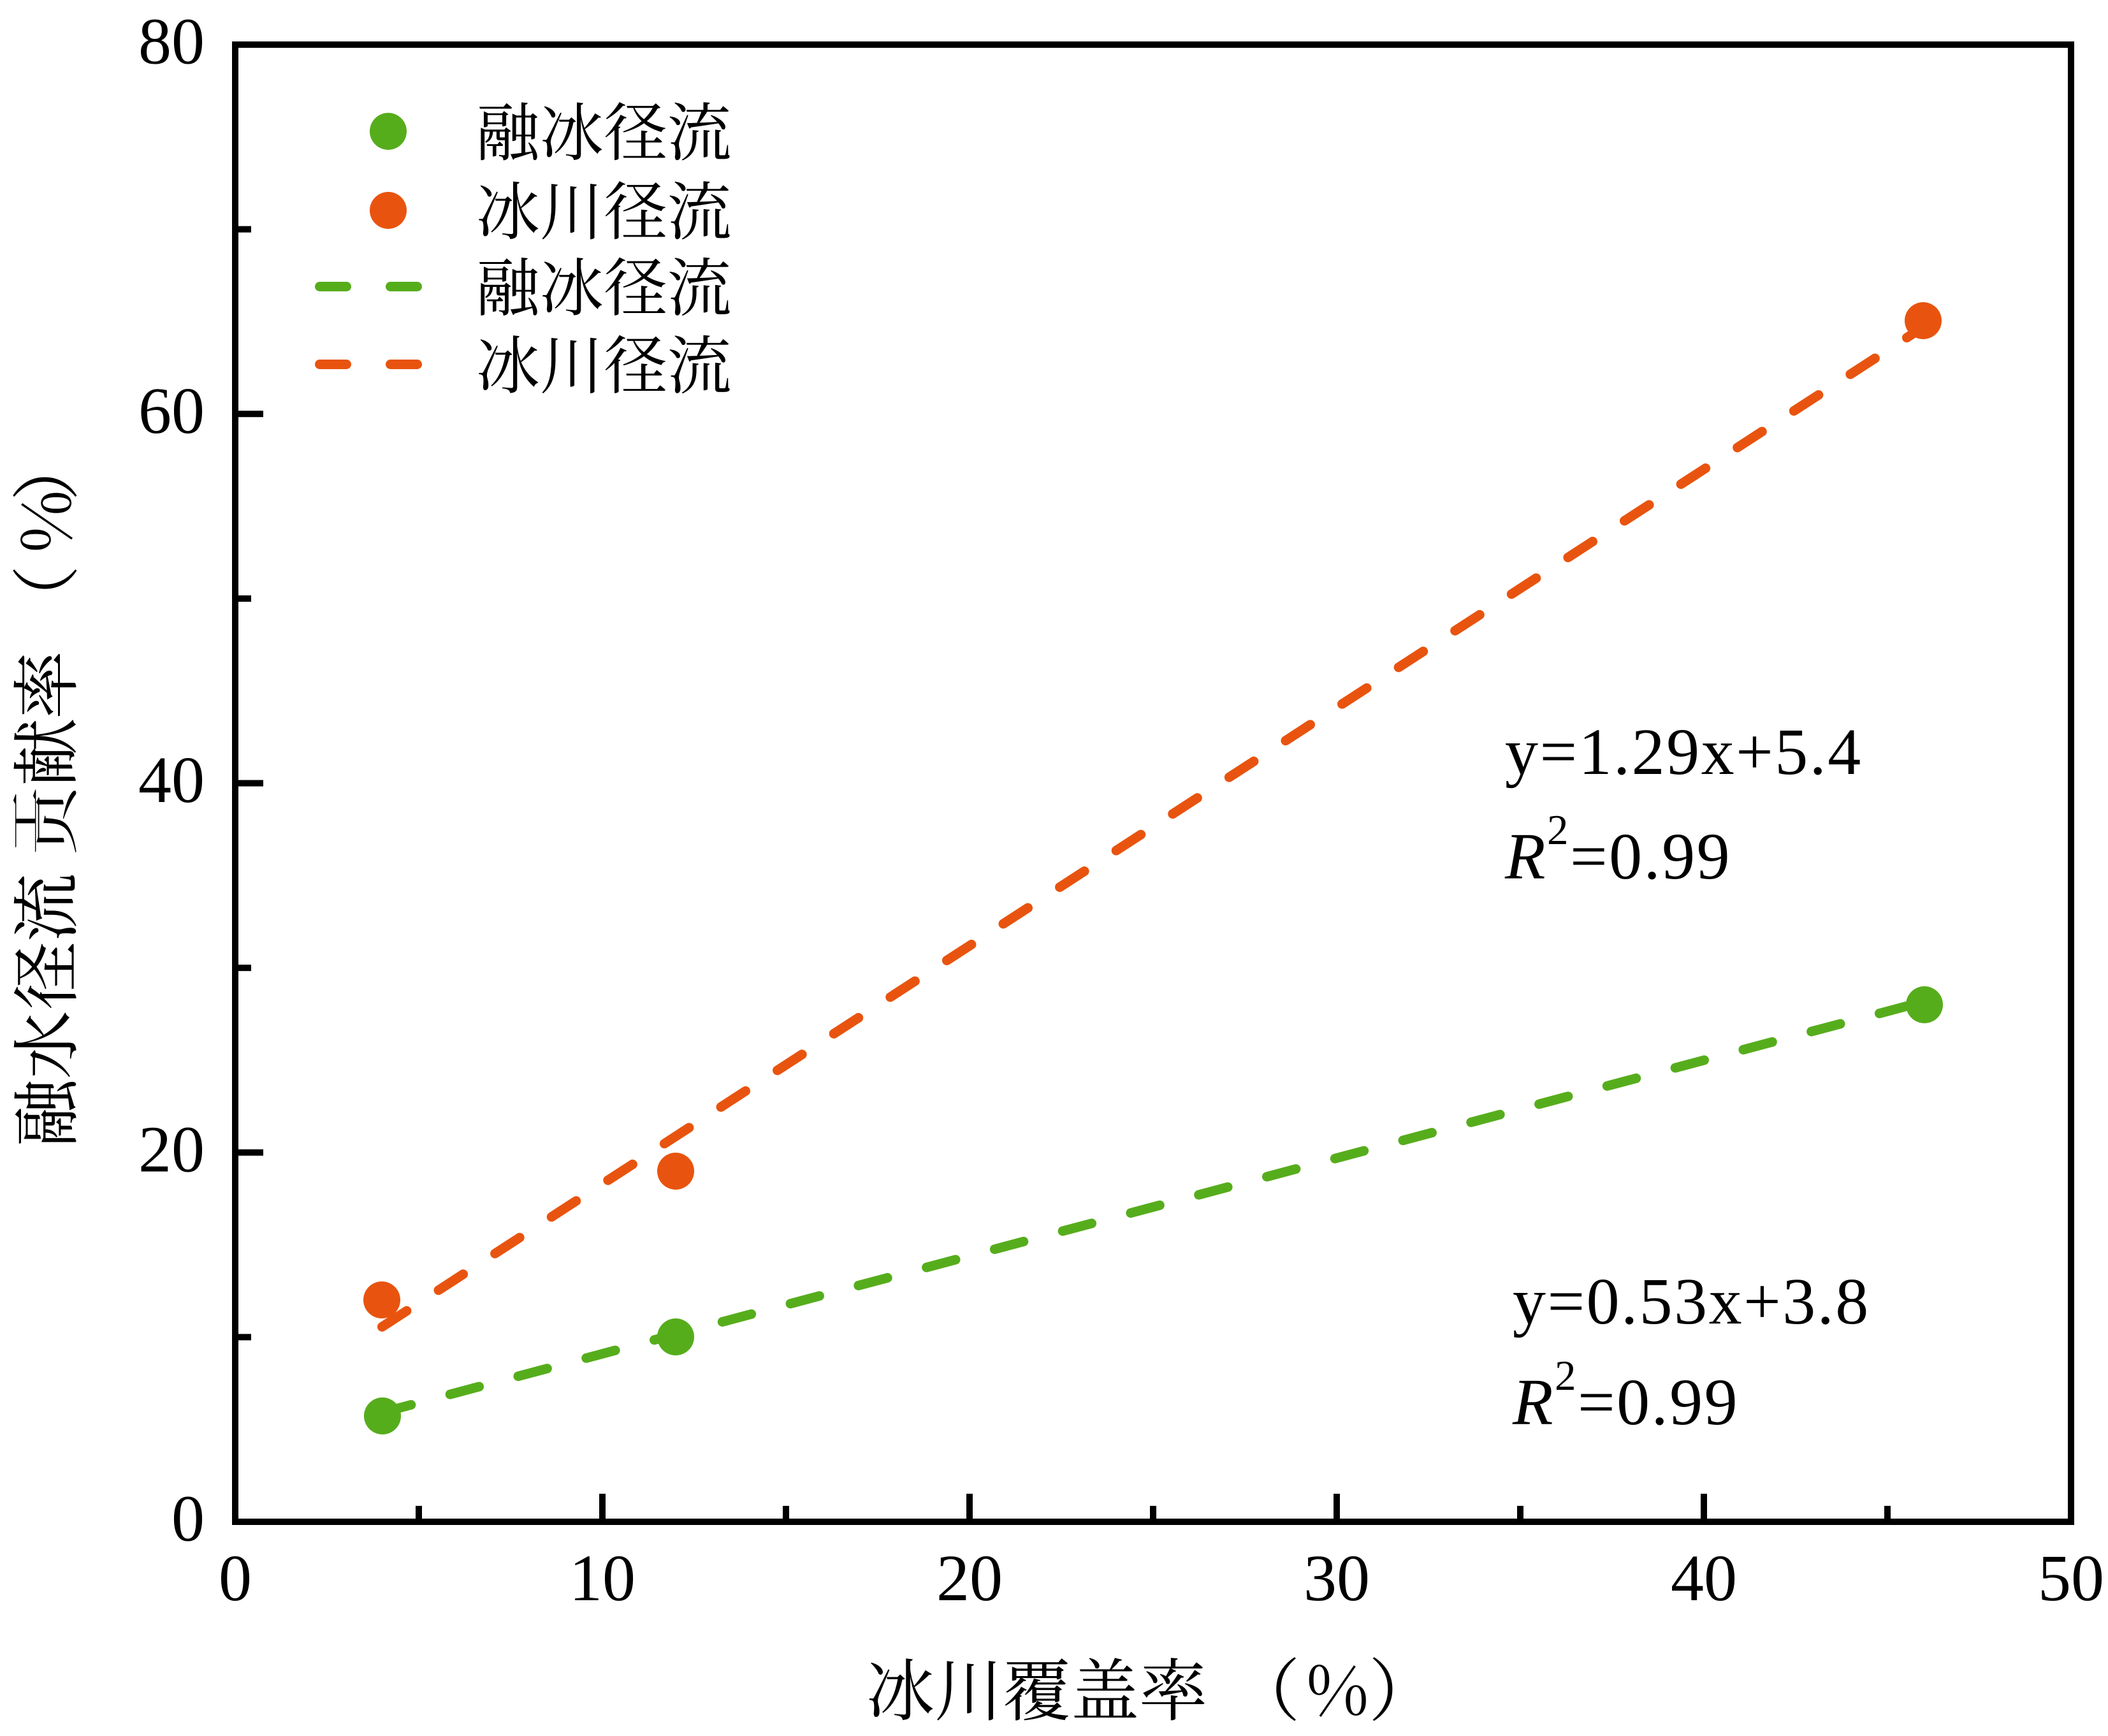  Describe the element at coordinates (45, 976) in the screenshot. I see `svg-text: 径` at that location.